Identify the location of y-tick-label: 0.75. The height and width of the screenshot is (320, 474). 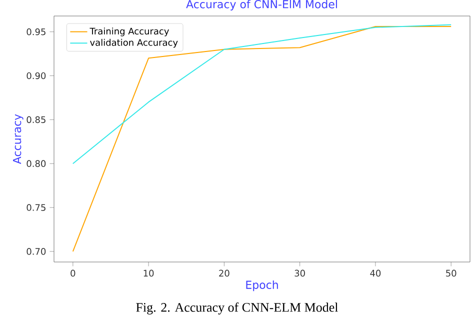
(36, 207).